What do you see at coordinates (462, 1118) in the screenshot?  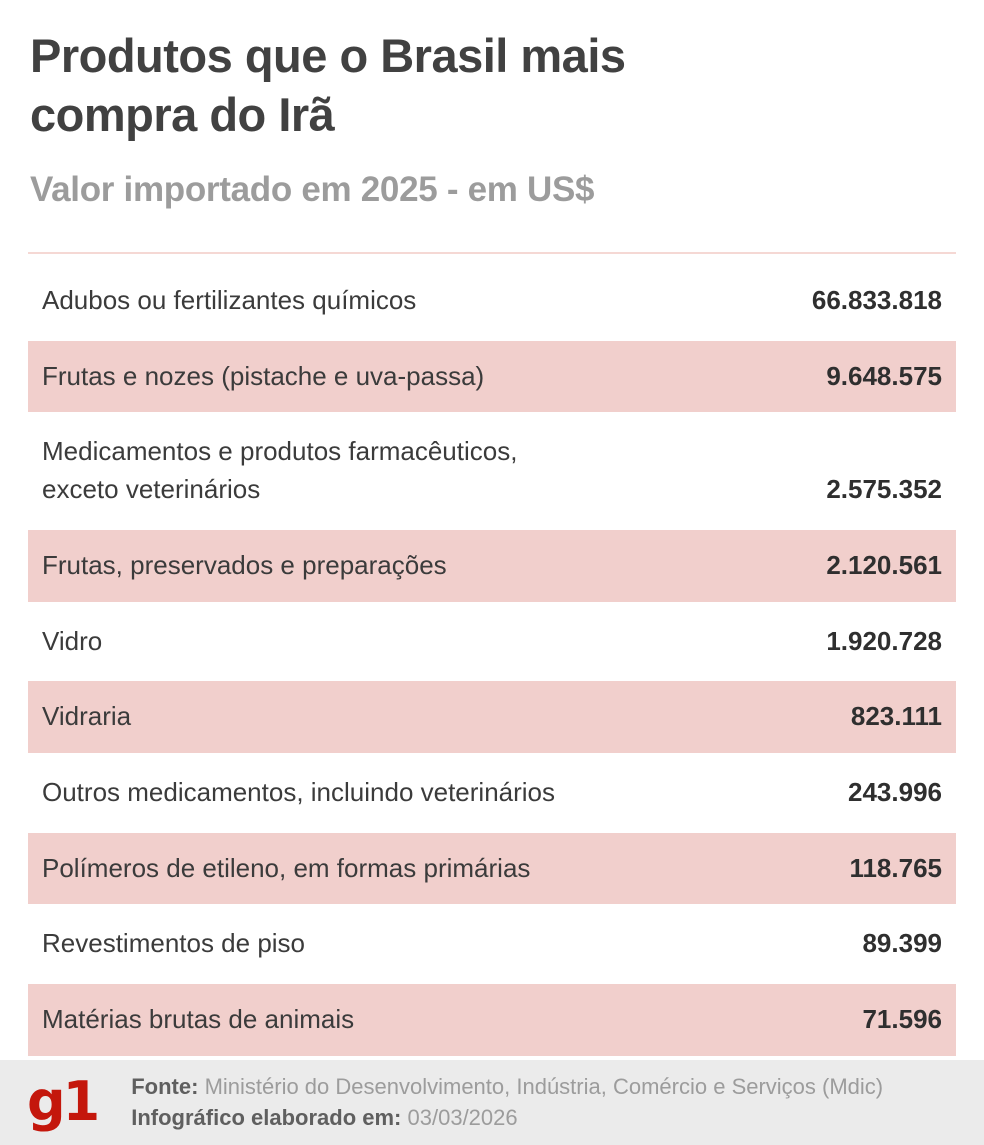 I see `date-value: 03/03/2026` at bounding box center [462, 1118].